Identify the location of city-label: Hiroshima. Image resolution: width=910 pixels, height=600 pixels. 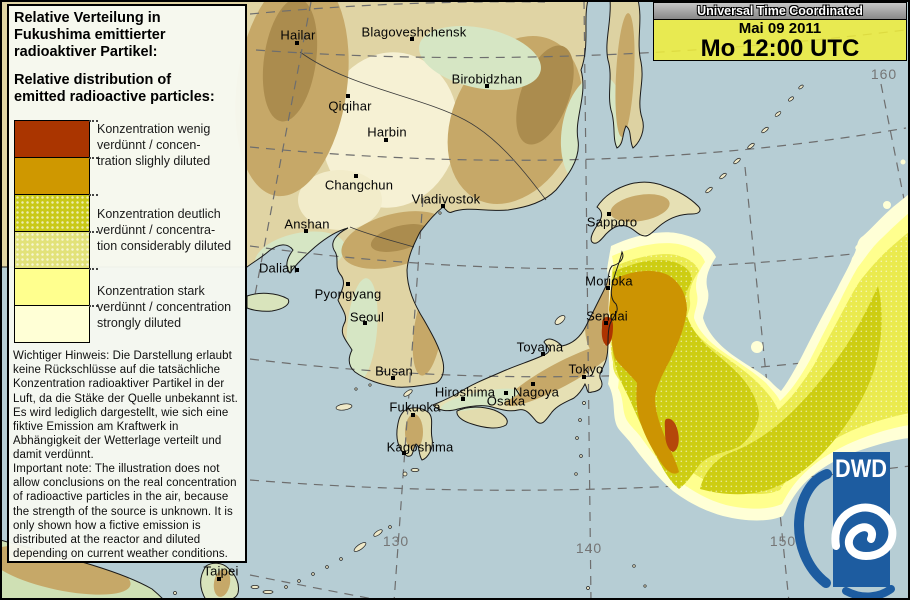
(465, 392).